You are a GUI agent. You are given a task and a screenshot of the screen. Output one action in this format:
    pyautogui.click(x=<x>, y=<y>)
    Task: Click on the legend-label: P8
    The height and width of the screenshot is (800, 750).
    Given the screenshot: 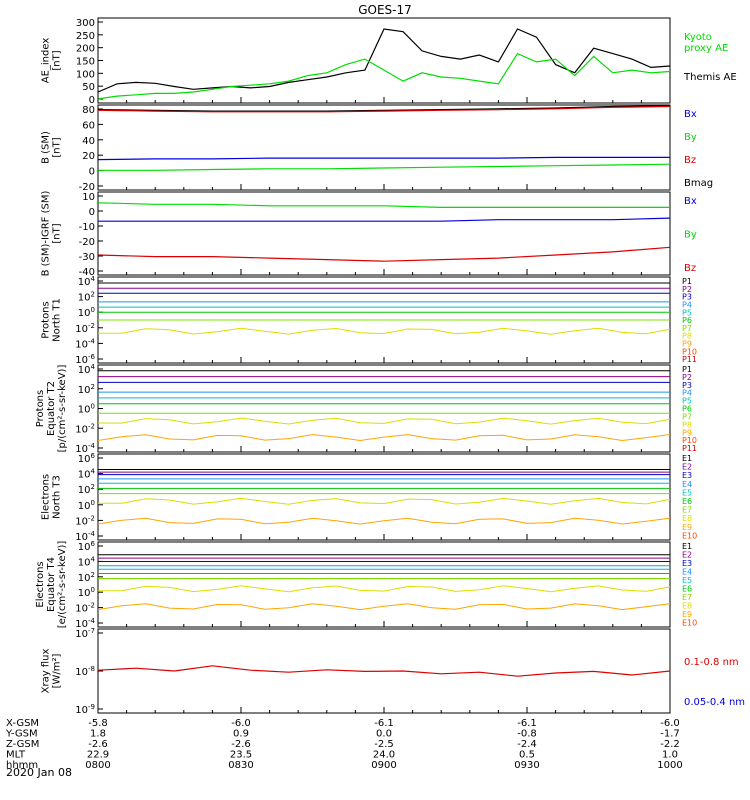 What is the action you would take?
    pyautogui.click(x=687, y=336)
    